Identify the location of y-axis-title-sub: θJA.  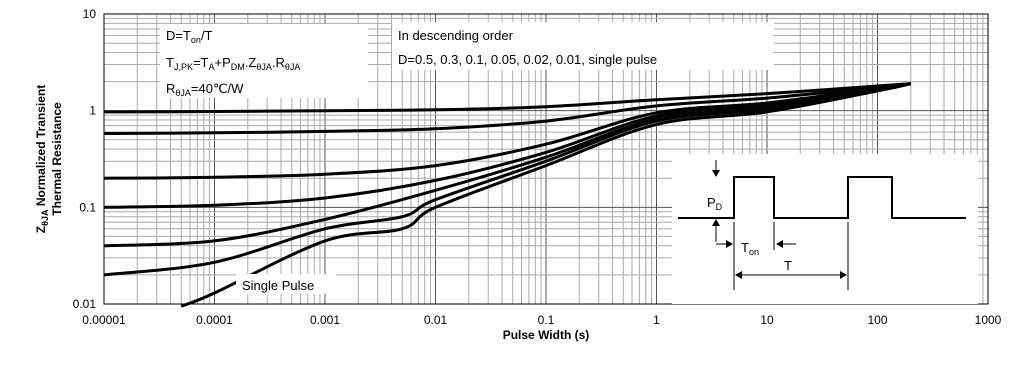
(45, 217).